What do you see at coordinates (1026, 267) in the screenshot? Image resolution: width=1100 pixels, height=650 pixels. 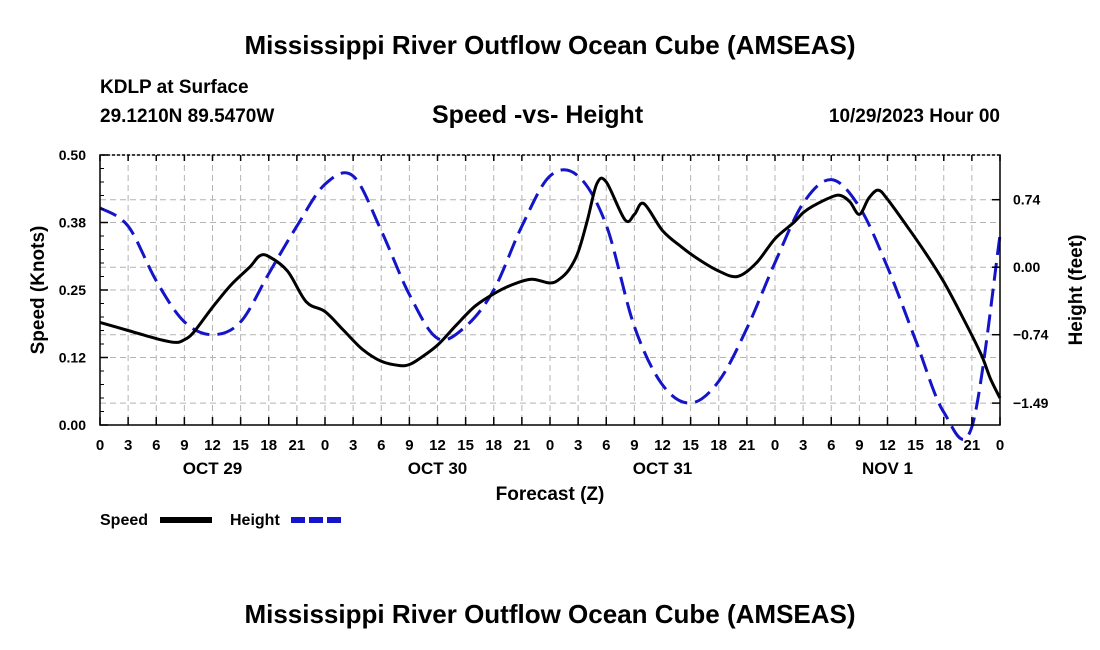 I see `y2-tick-label: 0.00` at bounding box center [1026, 267].